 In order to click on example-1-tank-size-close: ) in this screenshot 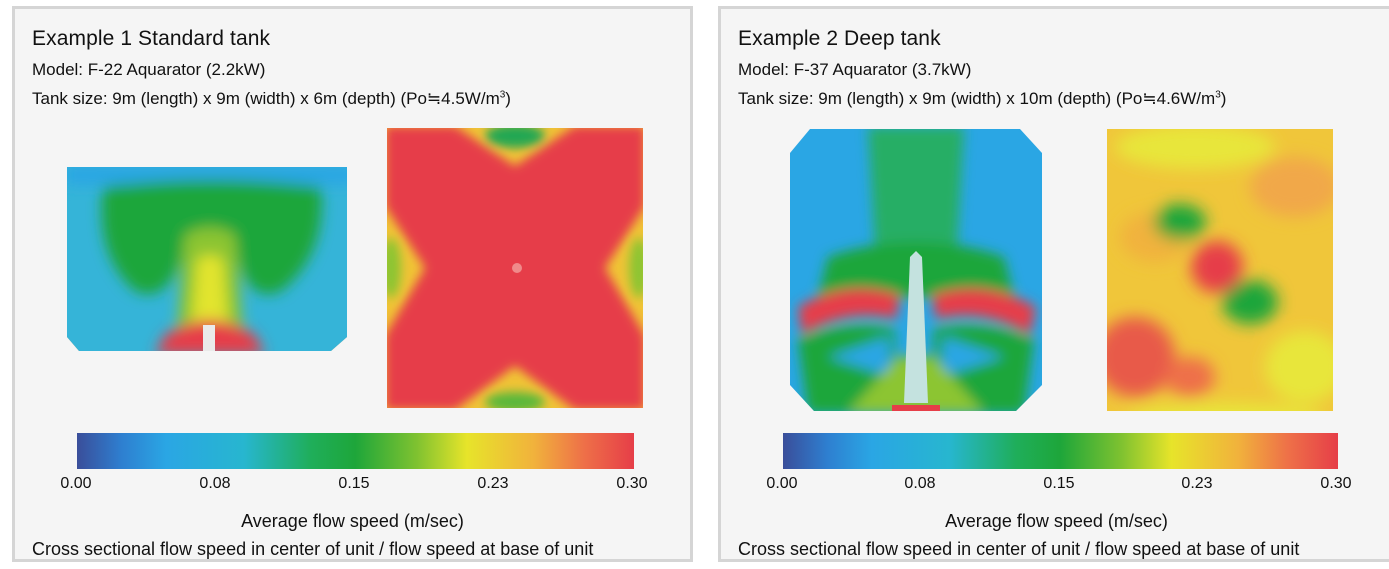, I will do `click(508, 98)`.